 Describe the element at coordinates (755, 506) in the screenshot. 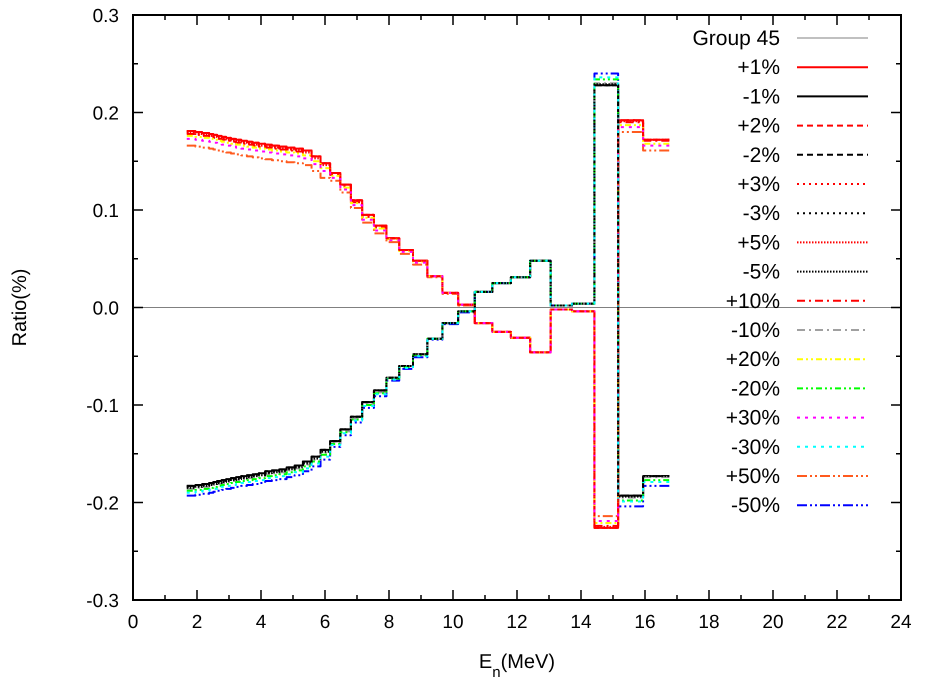

I see `legend-label: -50%` at that location.